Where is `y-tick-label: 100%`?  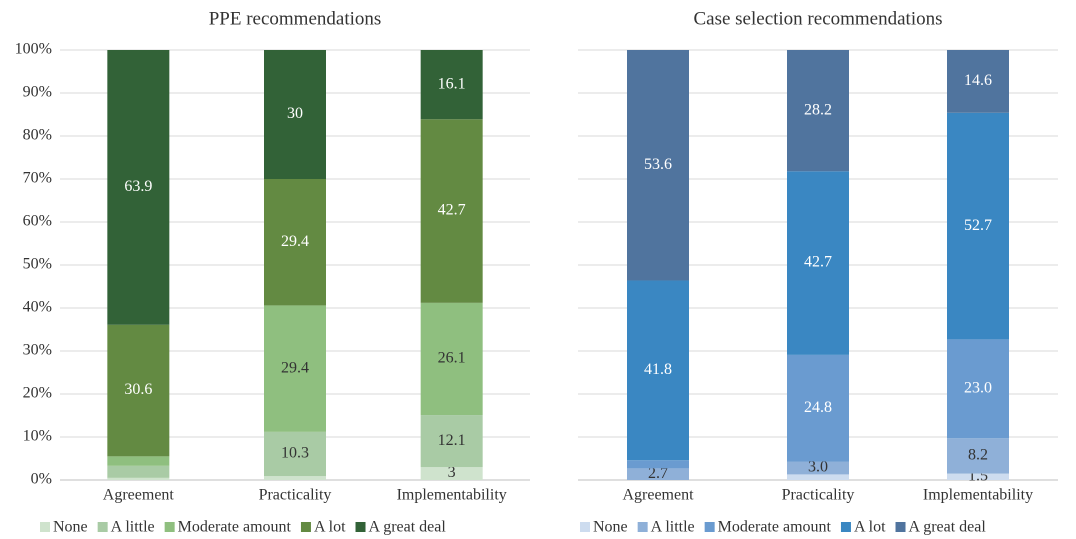 y-tick-label: 100% is located at coordinates (33, 49).